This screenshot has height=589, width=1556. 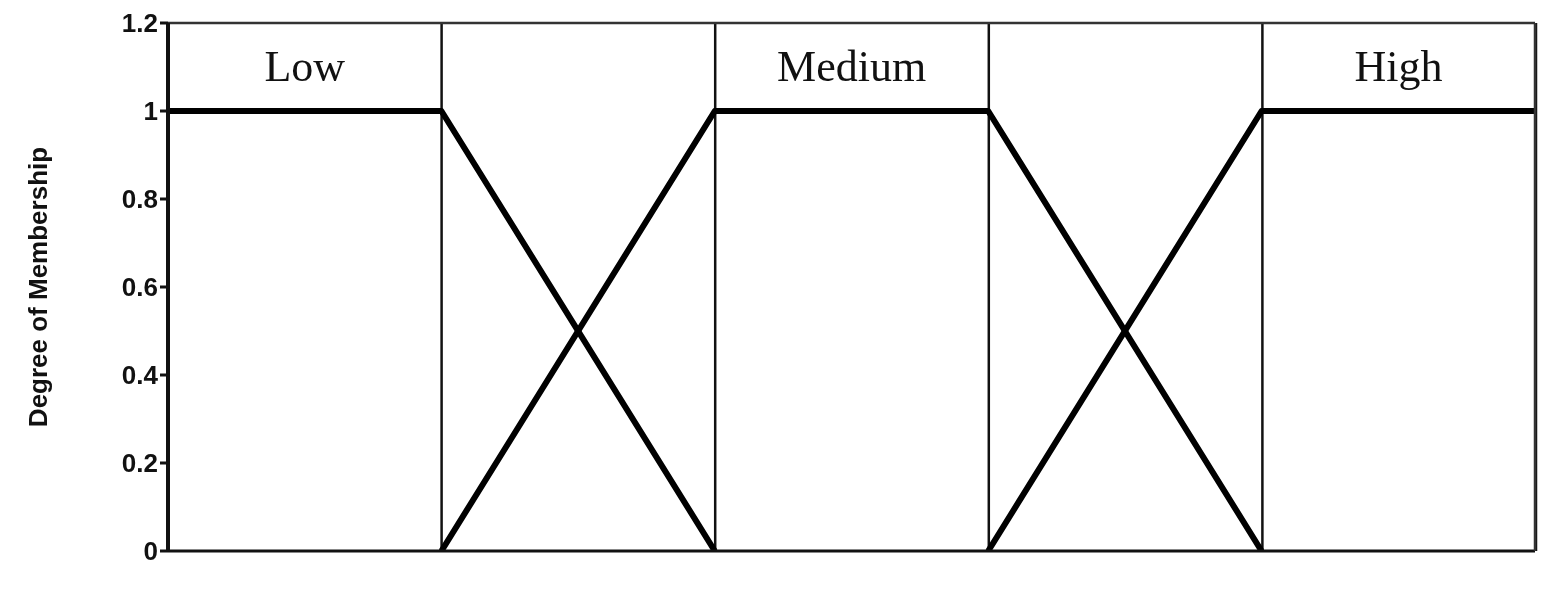 What do you see at coordinates (139, 463) in the screenshot?
I see `y-tick-label: 0.2` at bounding box center [139, 463].